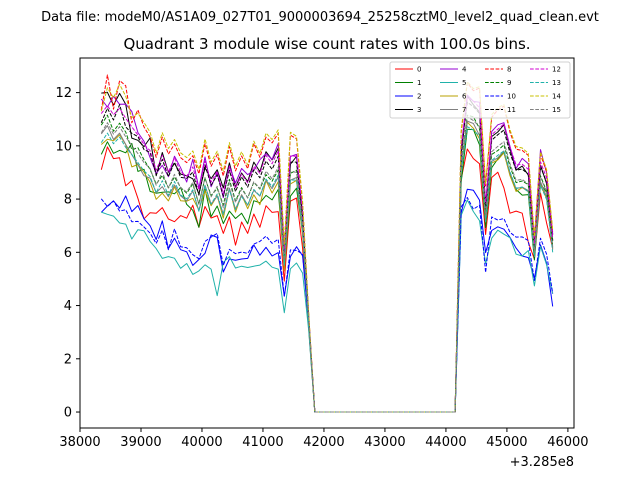 The image size is (640, 480). What do you see at coordinates (419, 83) in the screenshot?
I see `legend-label-1: 1` at bounding box center [419, 83].